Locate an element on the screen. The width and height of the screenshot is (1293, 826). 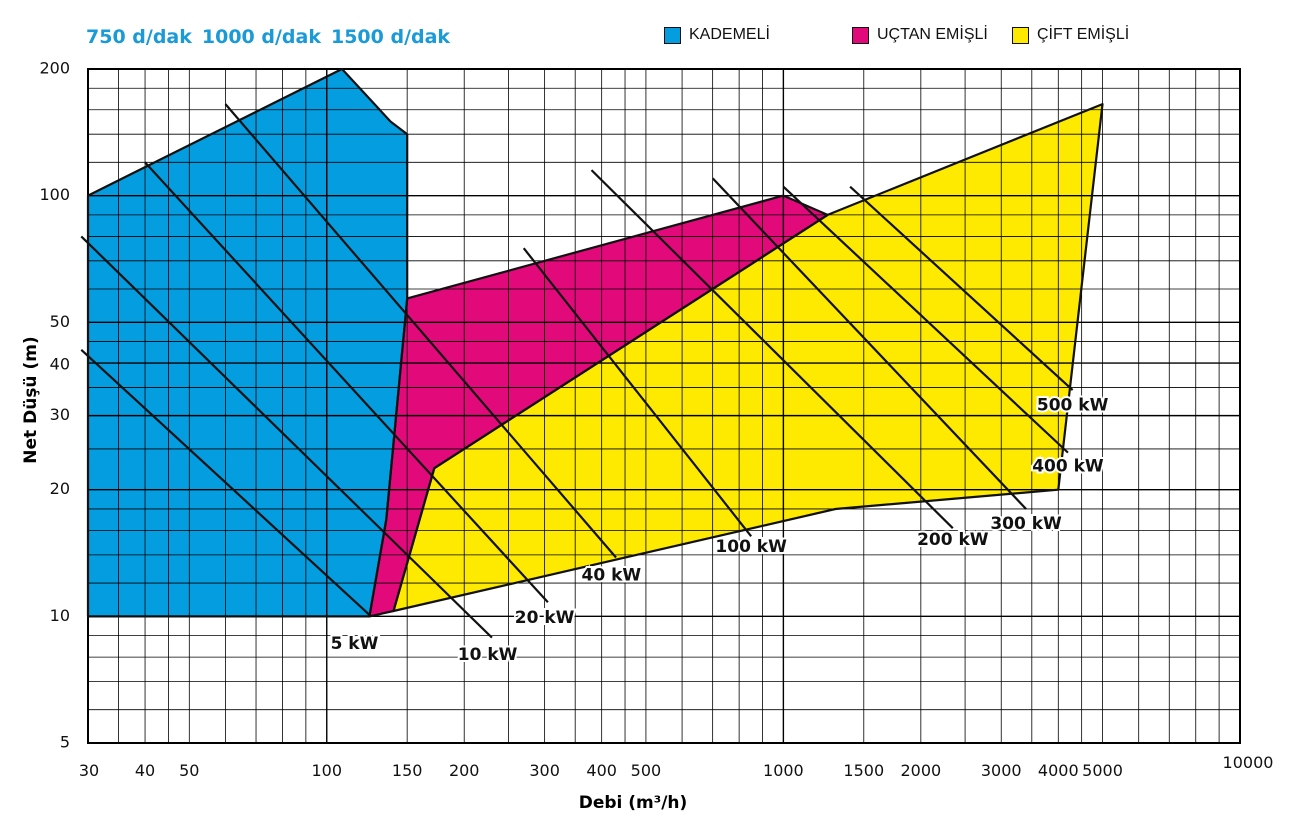
y-tick-label: 30 is located at coordinates (60, 414).